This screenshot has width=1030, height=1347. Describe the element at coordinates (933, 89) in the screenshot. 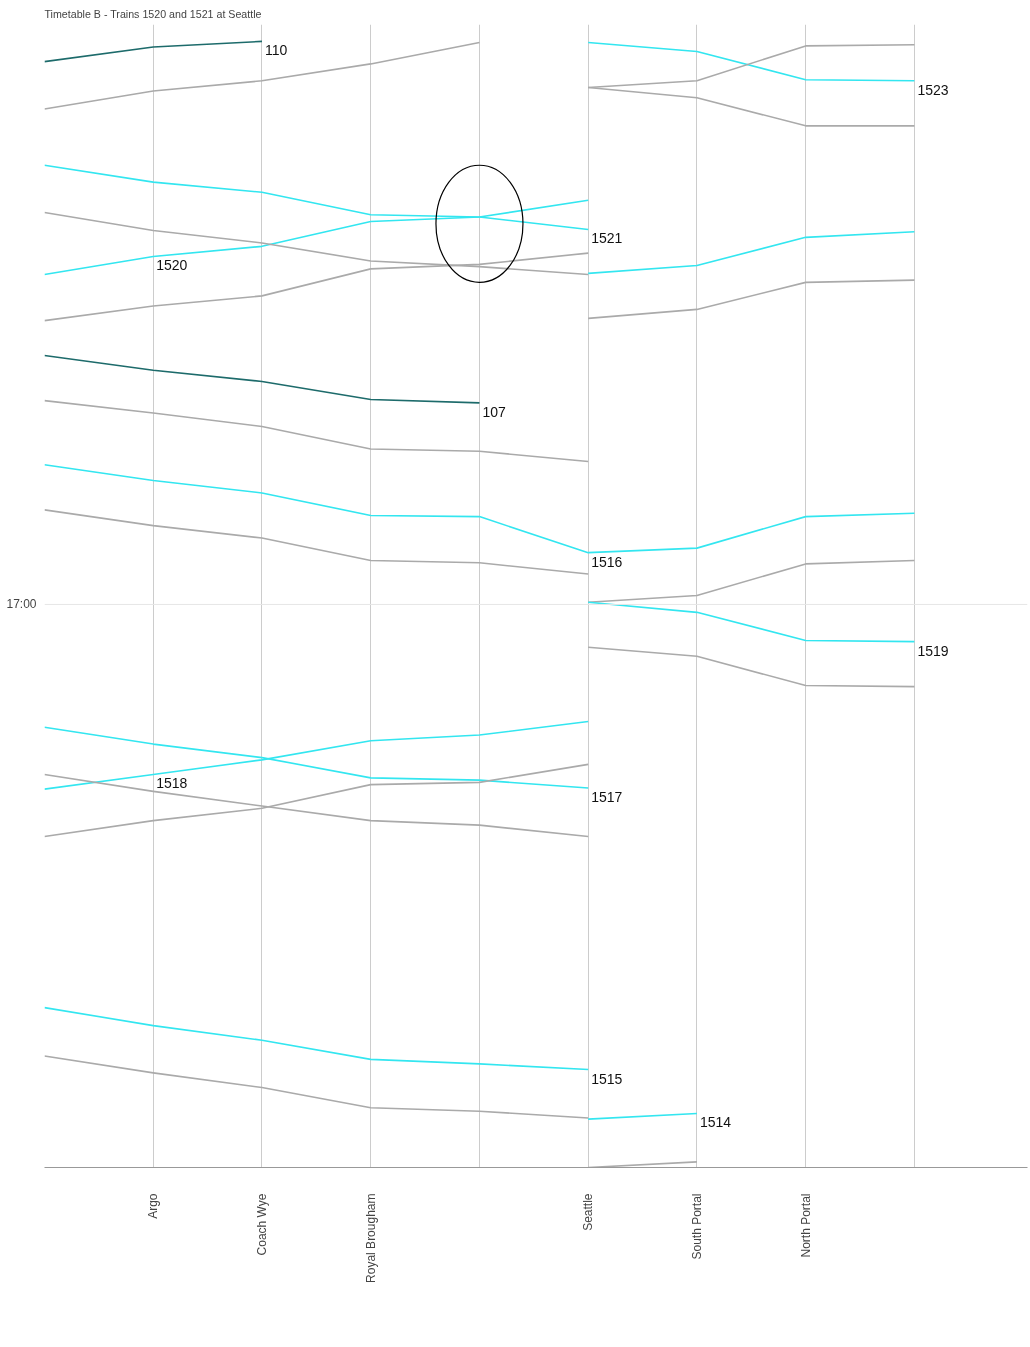

I see `series-label: 1523` at that location.